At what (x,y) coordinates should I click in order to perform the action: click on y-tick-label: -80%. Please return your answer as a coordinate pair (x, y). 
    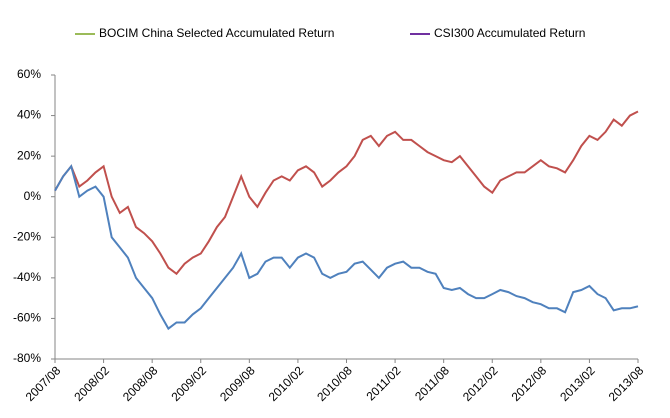
    Looking at the image, I should click on (27, 358).